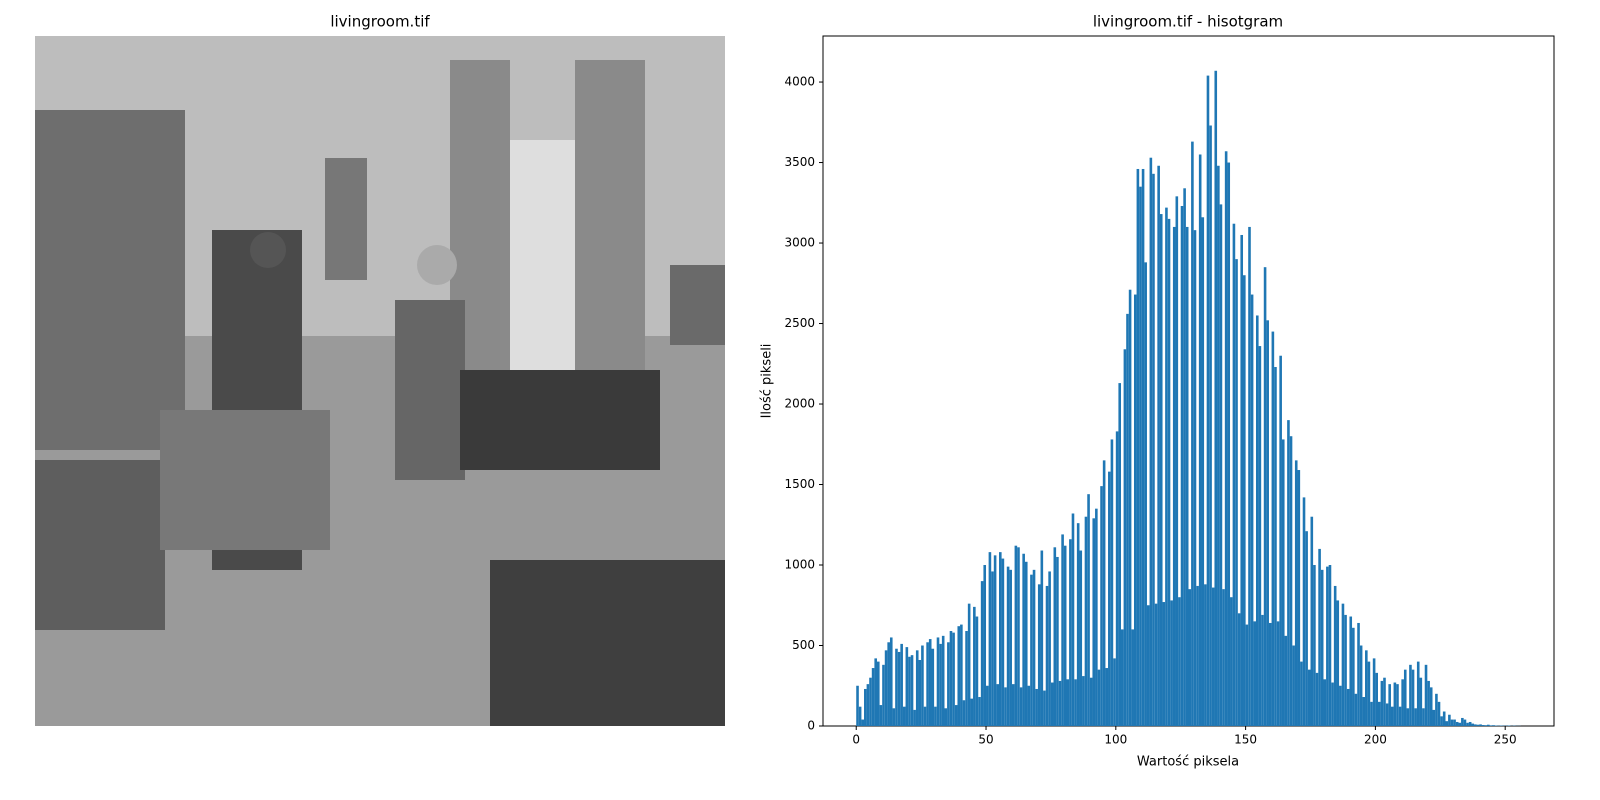  Describe the element at coordinates (767, 381) in the screenshot. I see `y-axis-label: Ilość pikseli` at that location.